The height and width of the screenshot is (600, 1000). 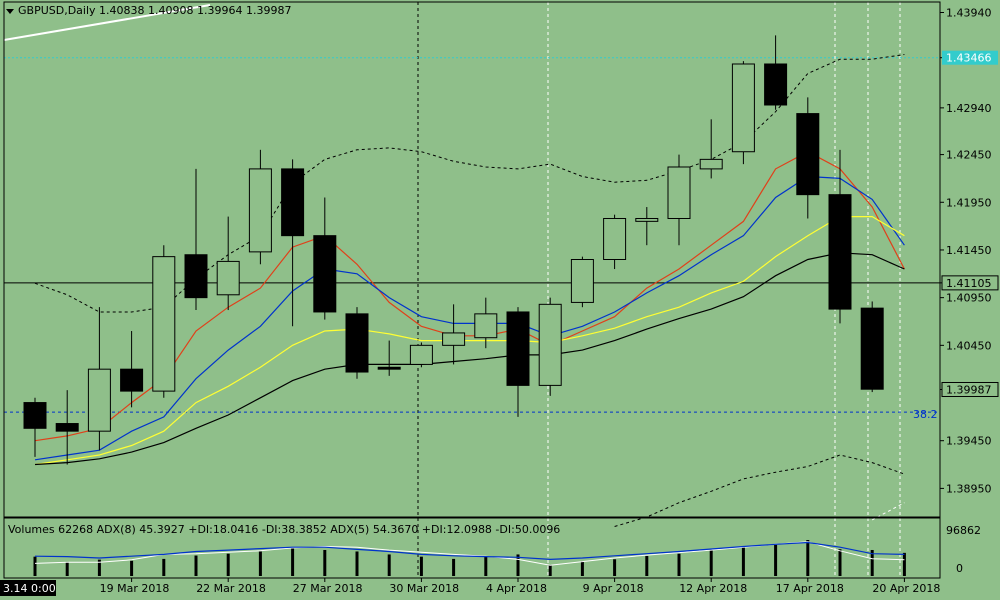 I want to click on price-tick-label: 1.39987, so click(x=969, y=389).